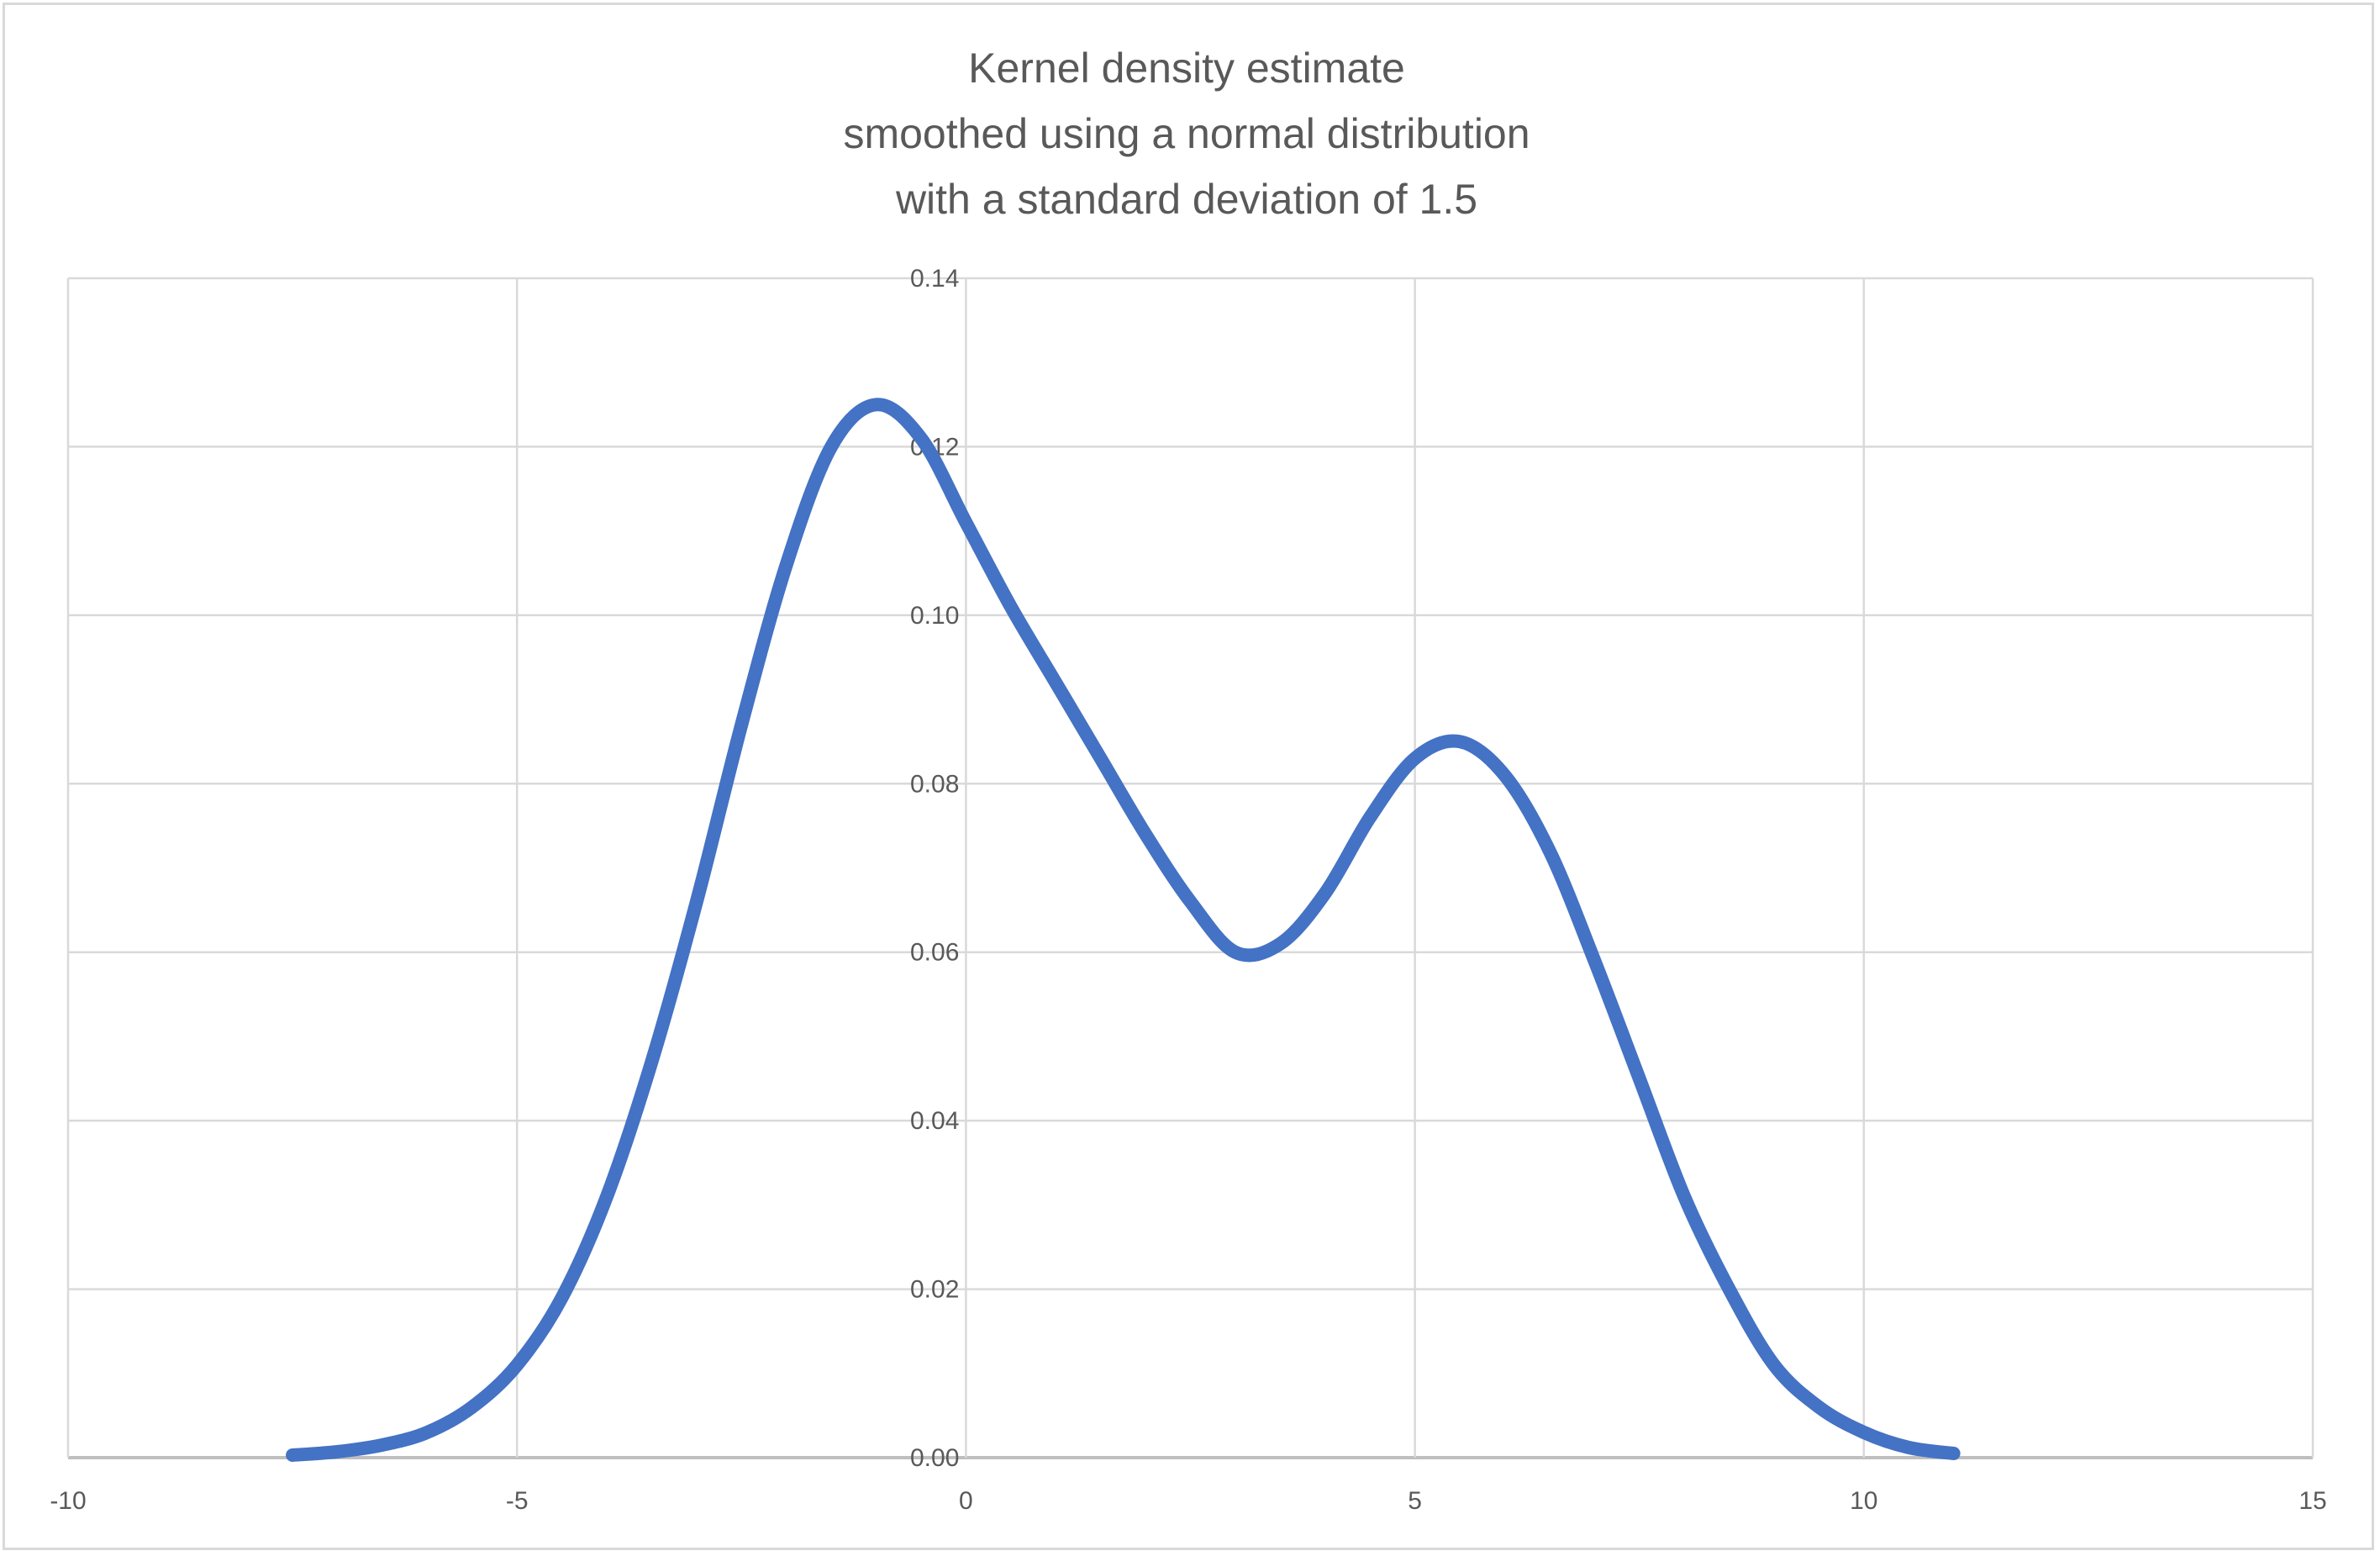  I want to click on y-tick-label: 0.14, so click(935, 279).